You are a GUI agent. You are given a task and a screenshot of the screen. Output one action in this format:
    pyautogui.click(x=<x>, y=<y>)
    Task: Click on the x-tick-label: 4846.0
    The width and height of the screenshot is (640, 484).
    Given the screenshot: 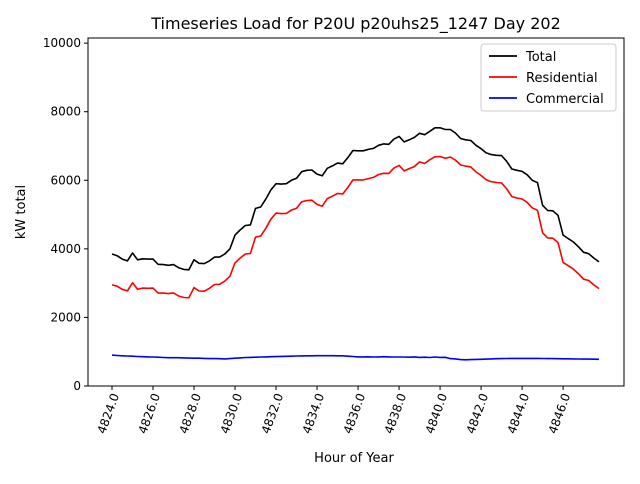 What is the action you would take?
    pyautogui.click(x=560, y=413)
    